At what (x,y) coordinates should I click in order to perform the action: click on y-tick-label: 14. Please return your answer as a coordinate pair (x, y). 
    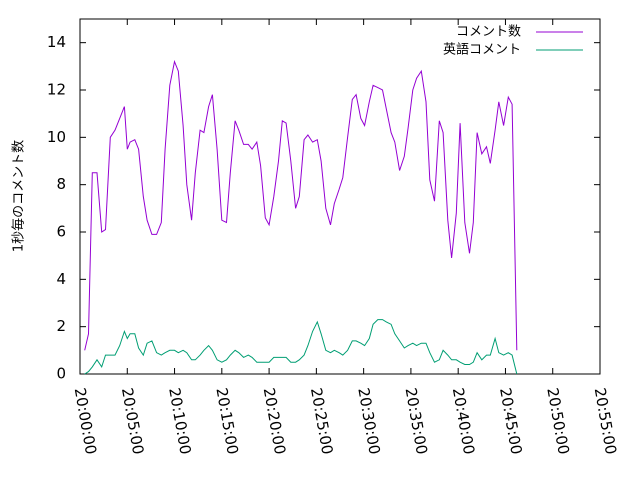
    Looking at the image, I should click on (56, 42).